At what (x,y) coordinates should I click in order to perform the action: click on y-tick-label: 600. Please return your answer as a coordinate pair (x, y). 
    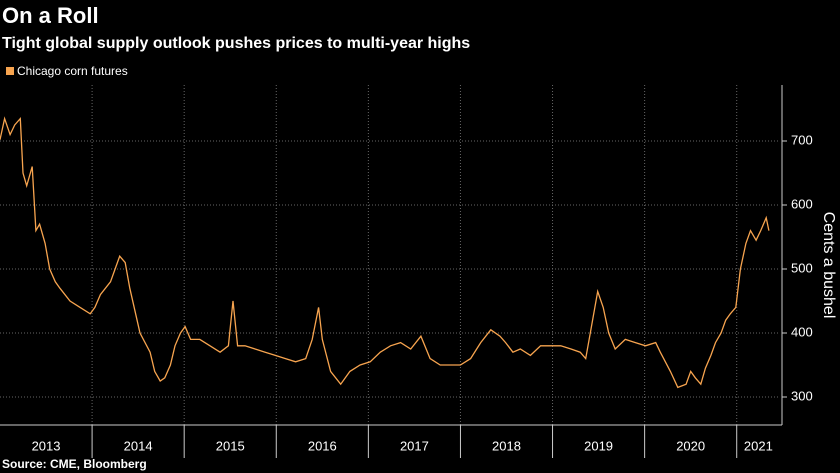
    Looking at the image, I should click on (802, 203).